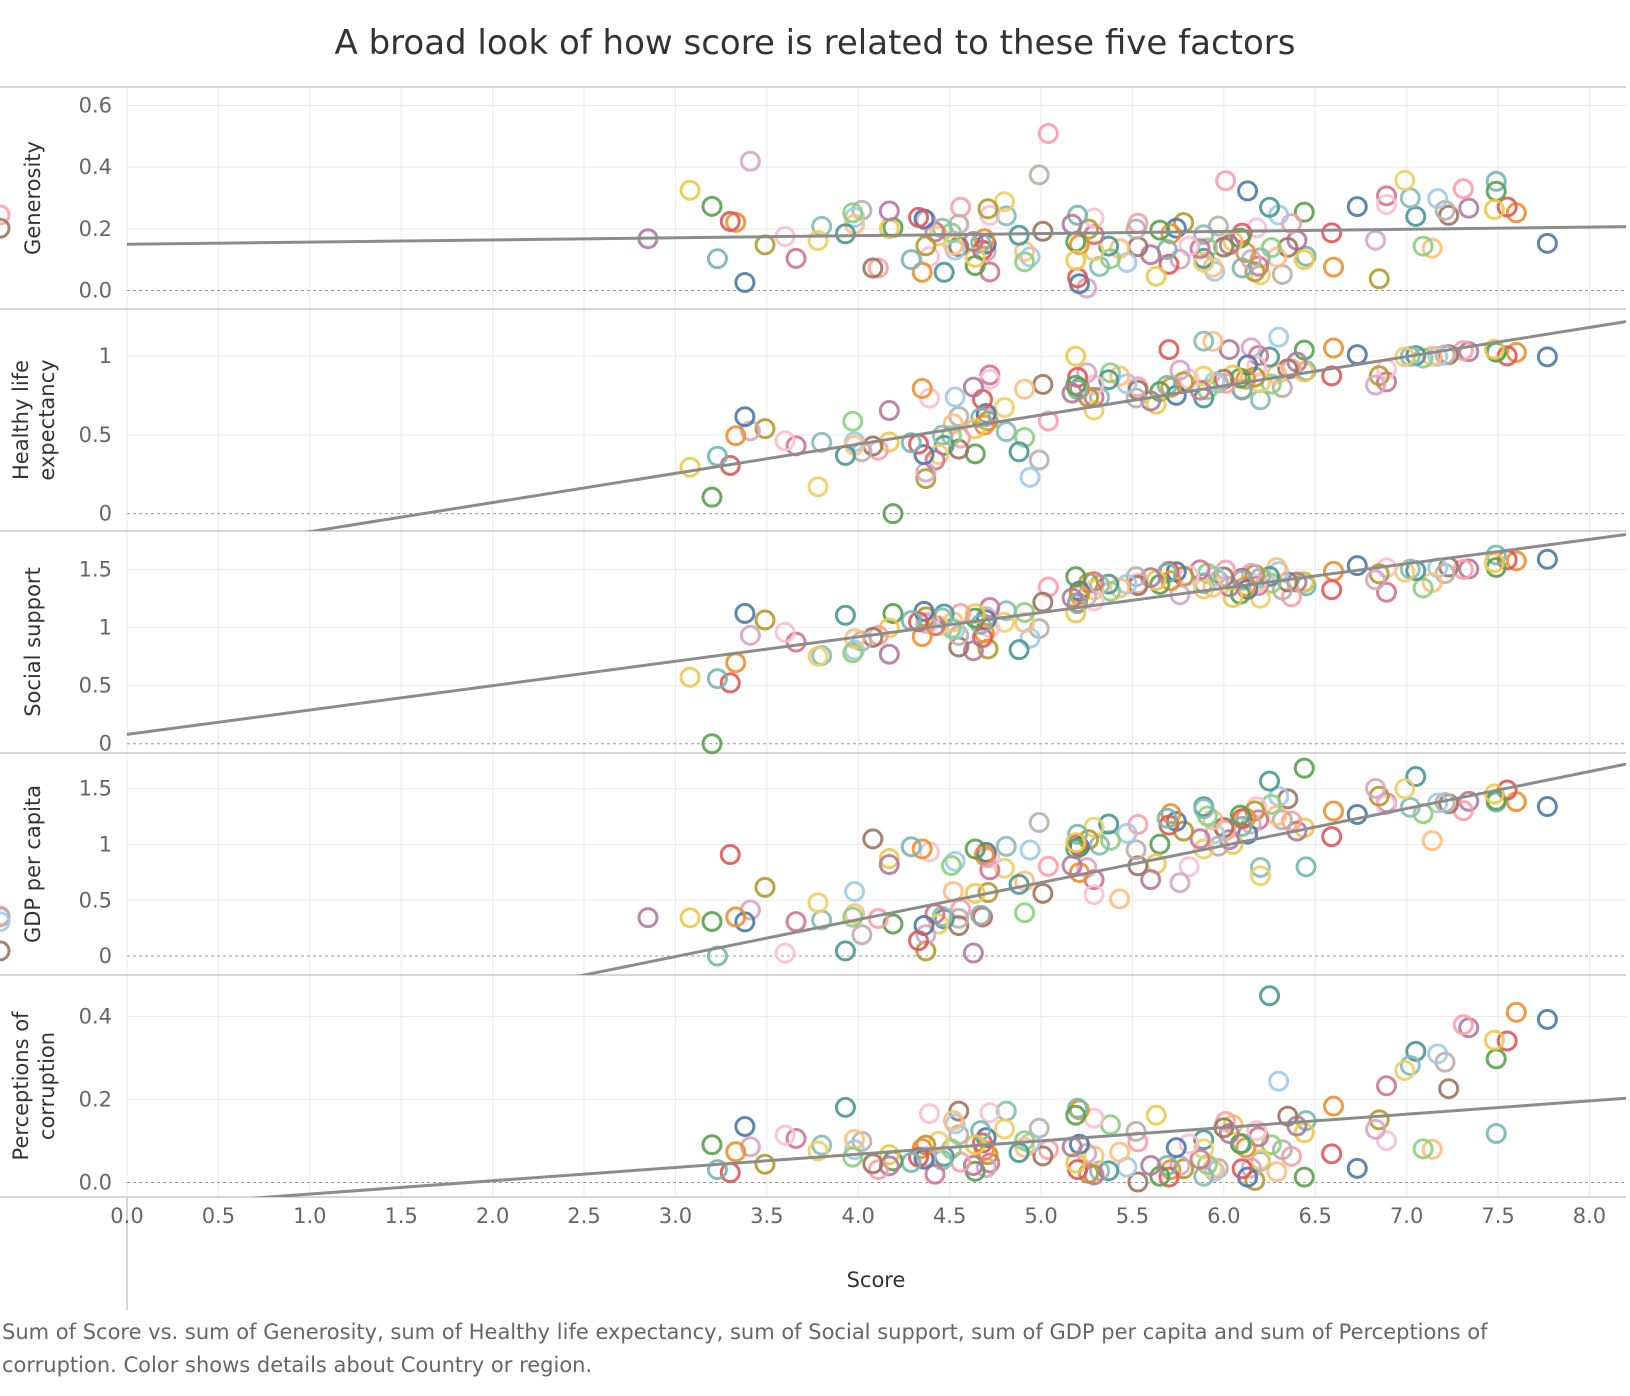 This screenshot has height=1396, width=1630. I want to click on x-tick-label: 2.0, so click(492, 1216).